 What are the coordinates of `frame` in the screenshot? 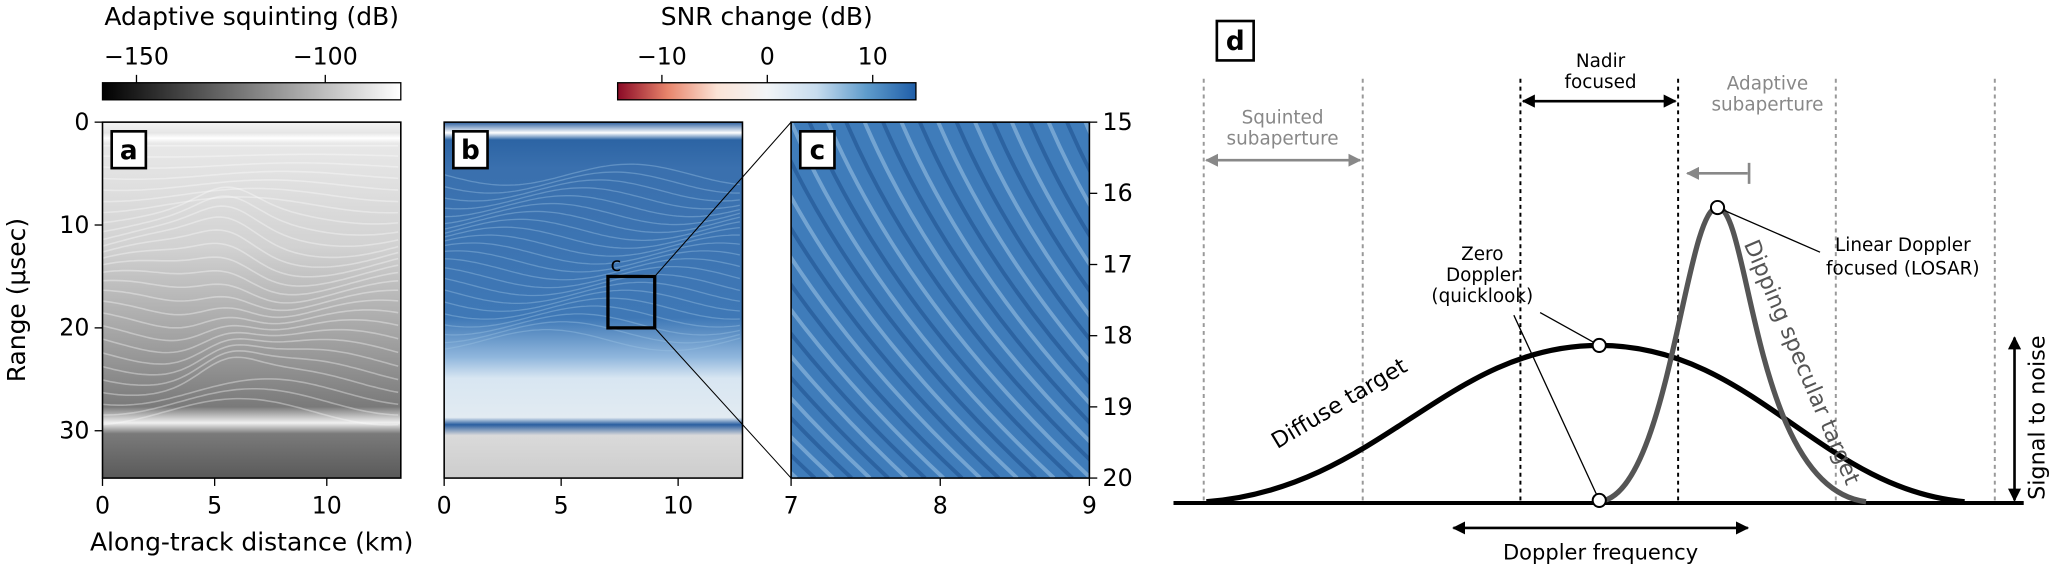 It's located at (593, 300).